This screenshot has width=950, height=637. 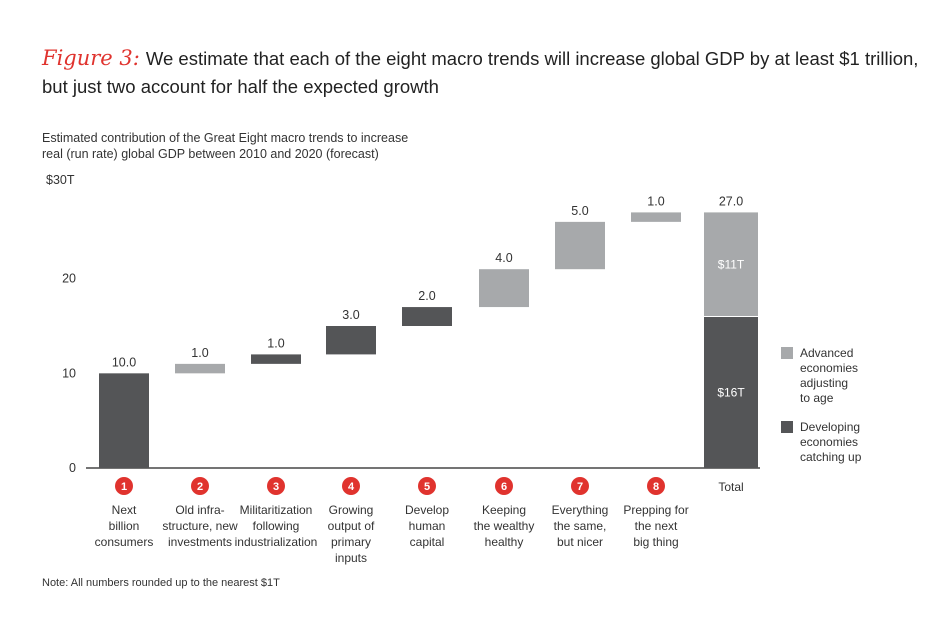 I want to click on legend-label-advanced-line-1: Advanced, so click(x=826, y=353).